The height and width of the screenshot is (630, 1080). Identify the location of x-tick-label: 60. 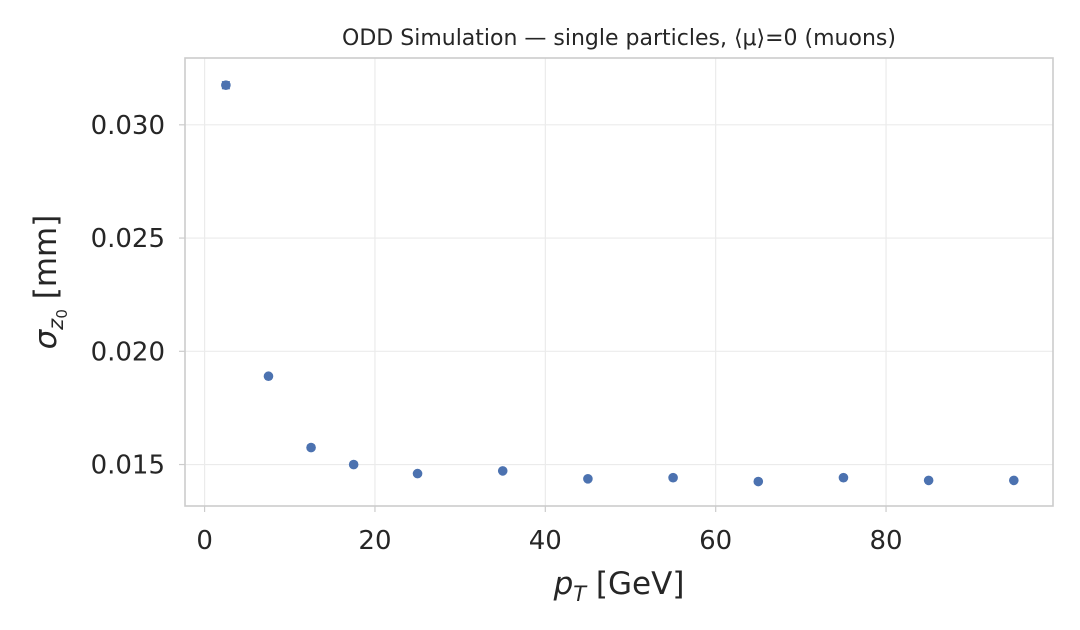
(715, 541).